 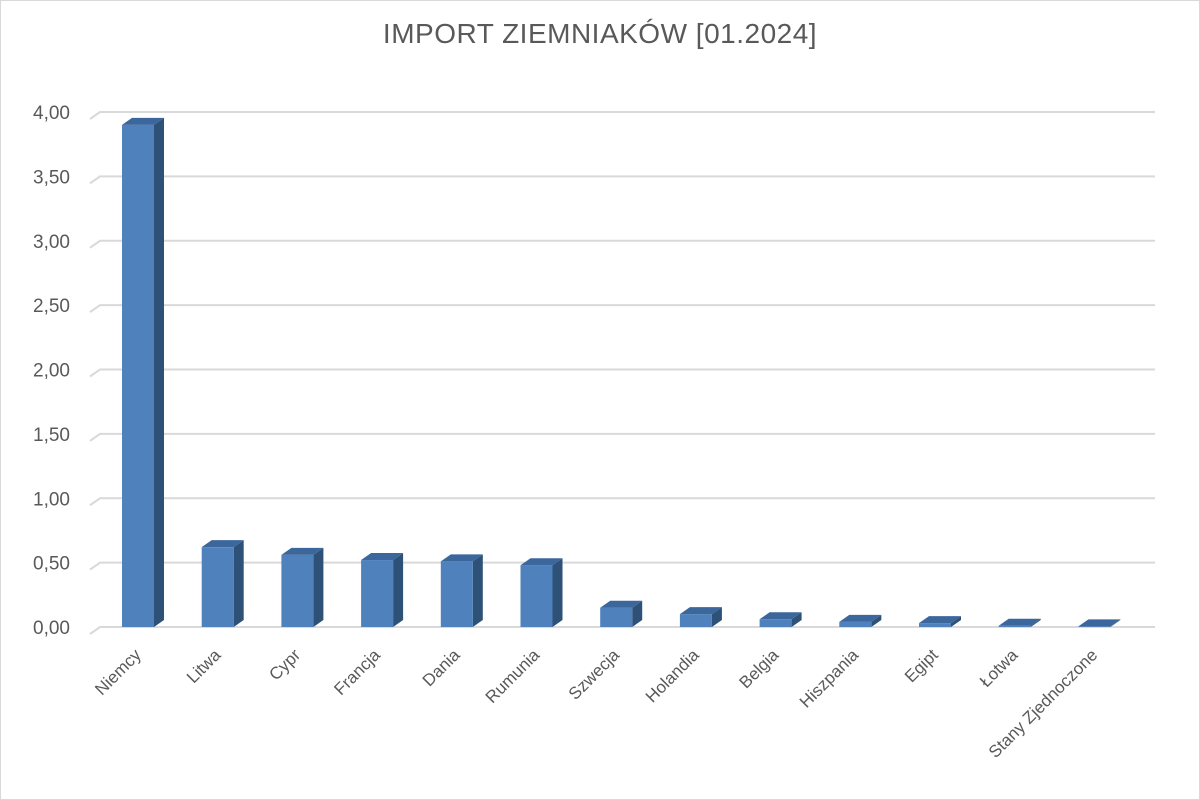 What do you see at coordinates (284, 664) in the screenshot?
I see `x-tick-label: Cypr` at bounding box center [284, 664].